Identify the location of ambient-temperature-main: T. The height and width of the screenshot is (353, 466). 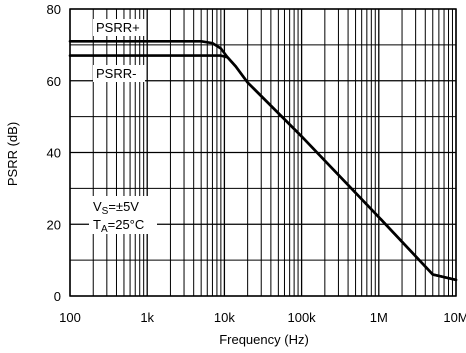
(97, 224).